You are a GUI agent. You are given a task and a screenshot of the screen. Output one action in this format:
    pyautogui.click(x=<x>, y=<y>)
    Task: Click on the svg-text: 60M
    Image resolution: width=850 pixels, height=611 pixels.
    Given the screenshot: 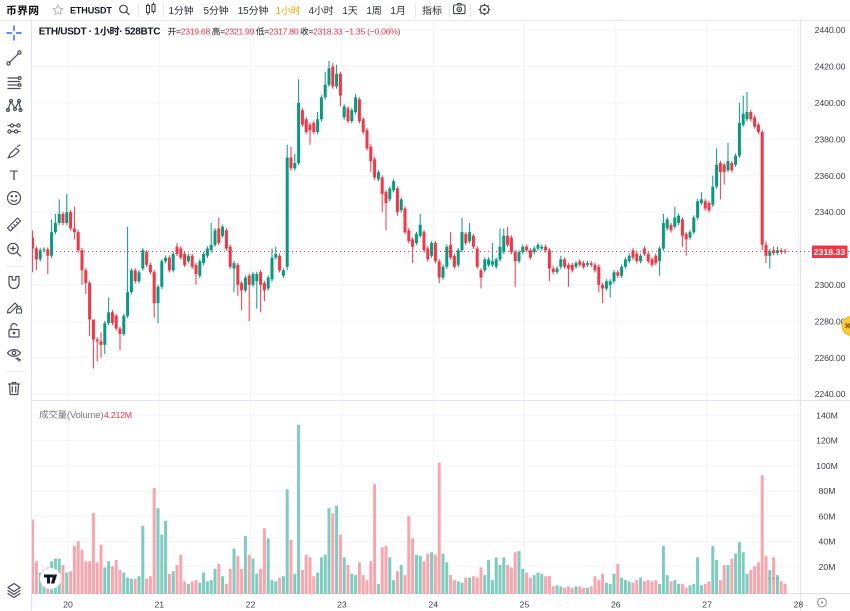 What is the action you would take?
    pyautogui.click(x=827, y=516)
    